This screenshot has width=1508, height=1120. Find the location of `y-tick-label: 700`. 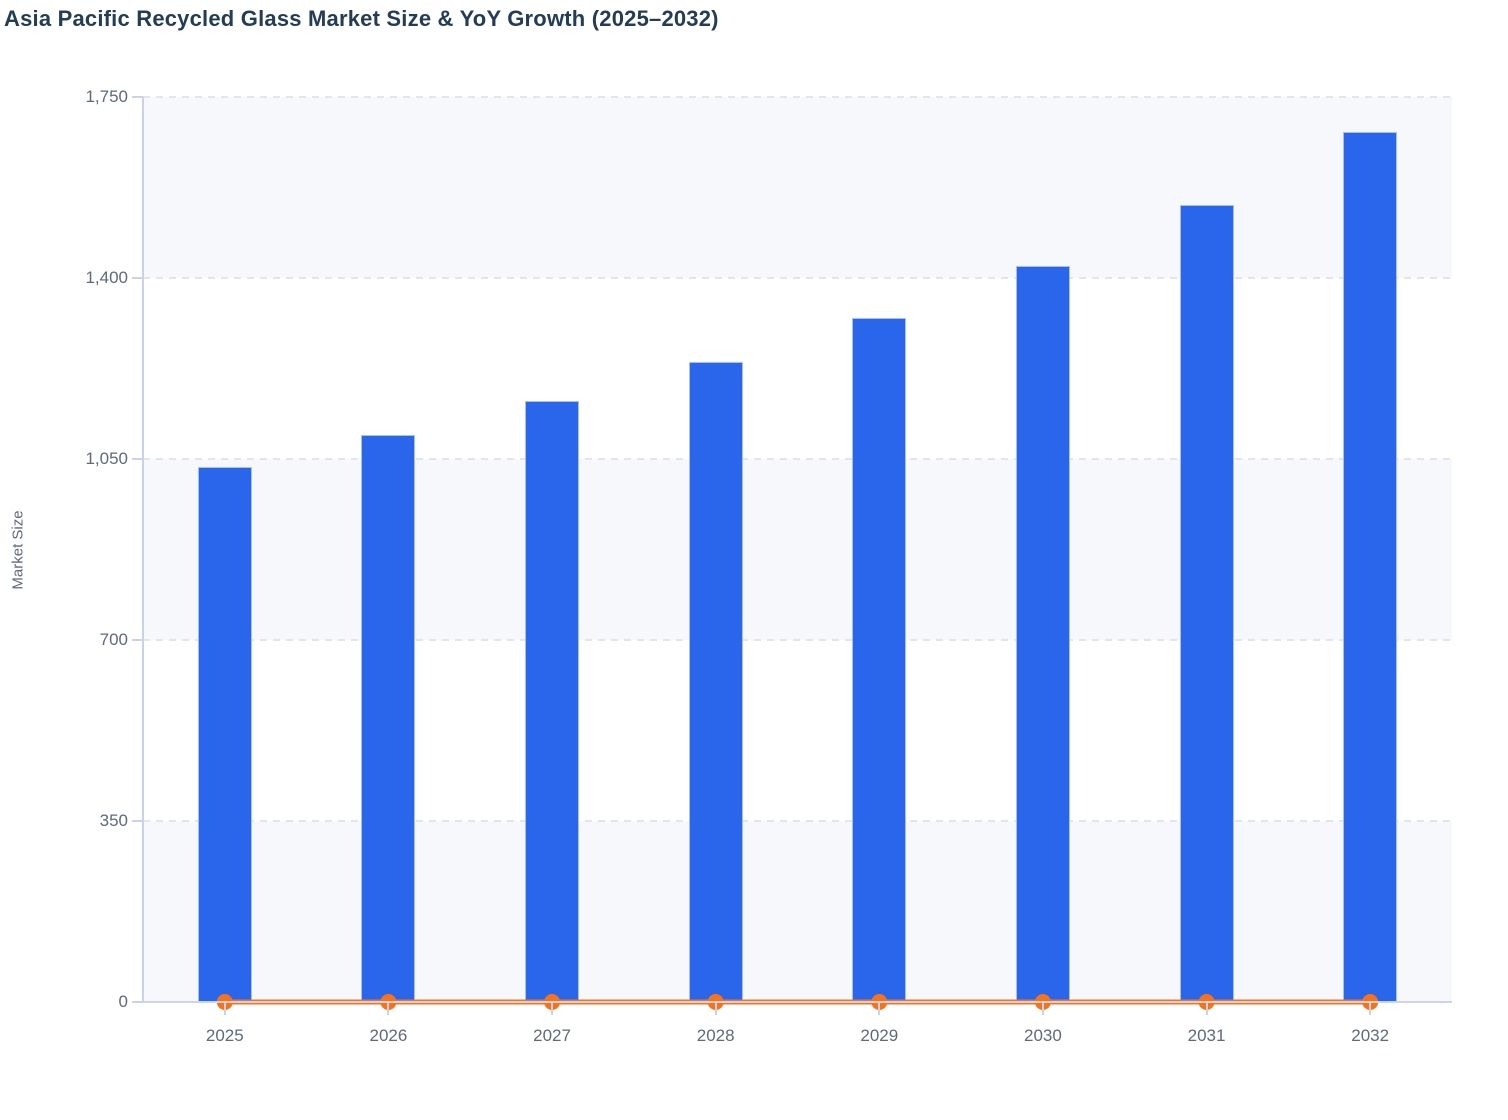

y-tick-label: 700 is located at coordinates (113, 639).